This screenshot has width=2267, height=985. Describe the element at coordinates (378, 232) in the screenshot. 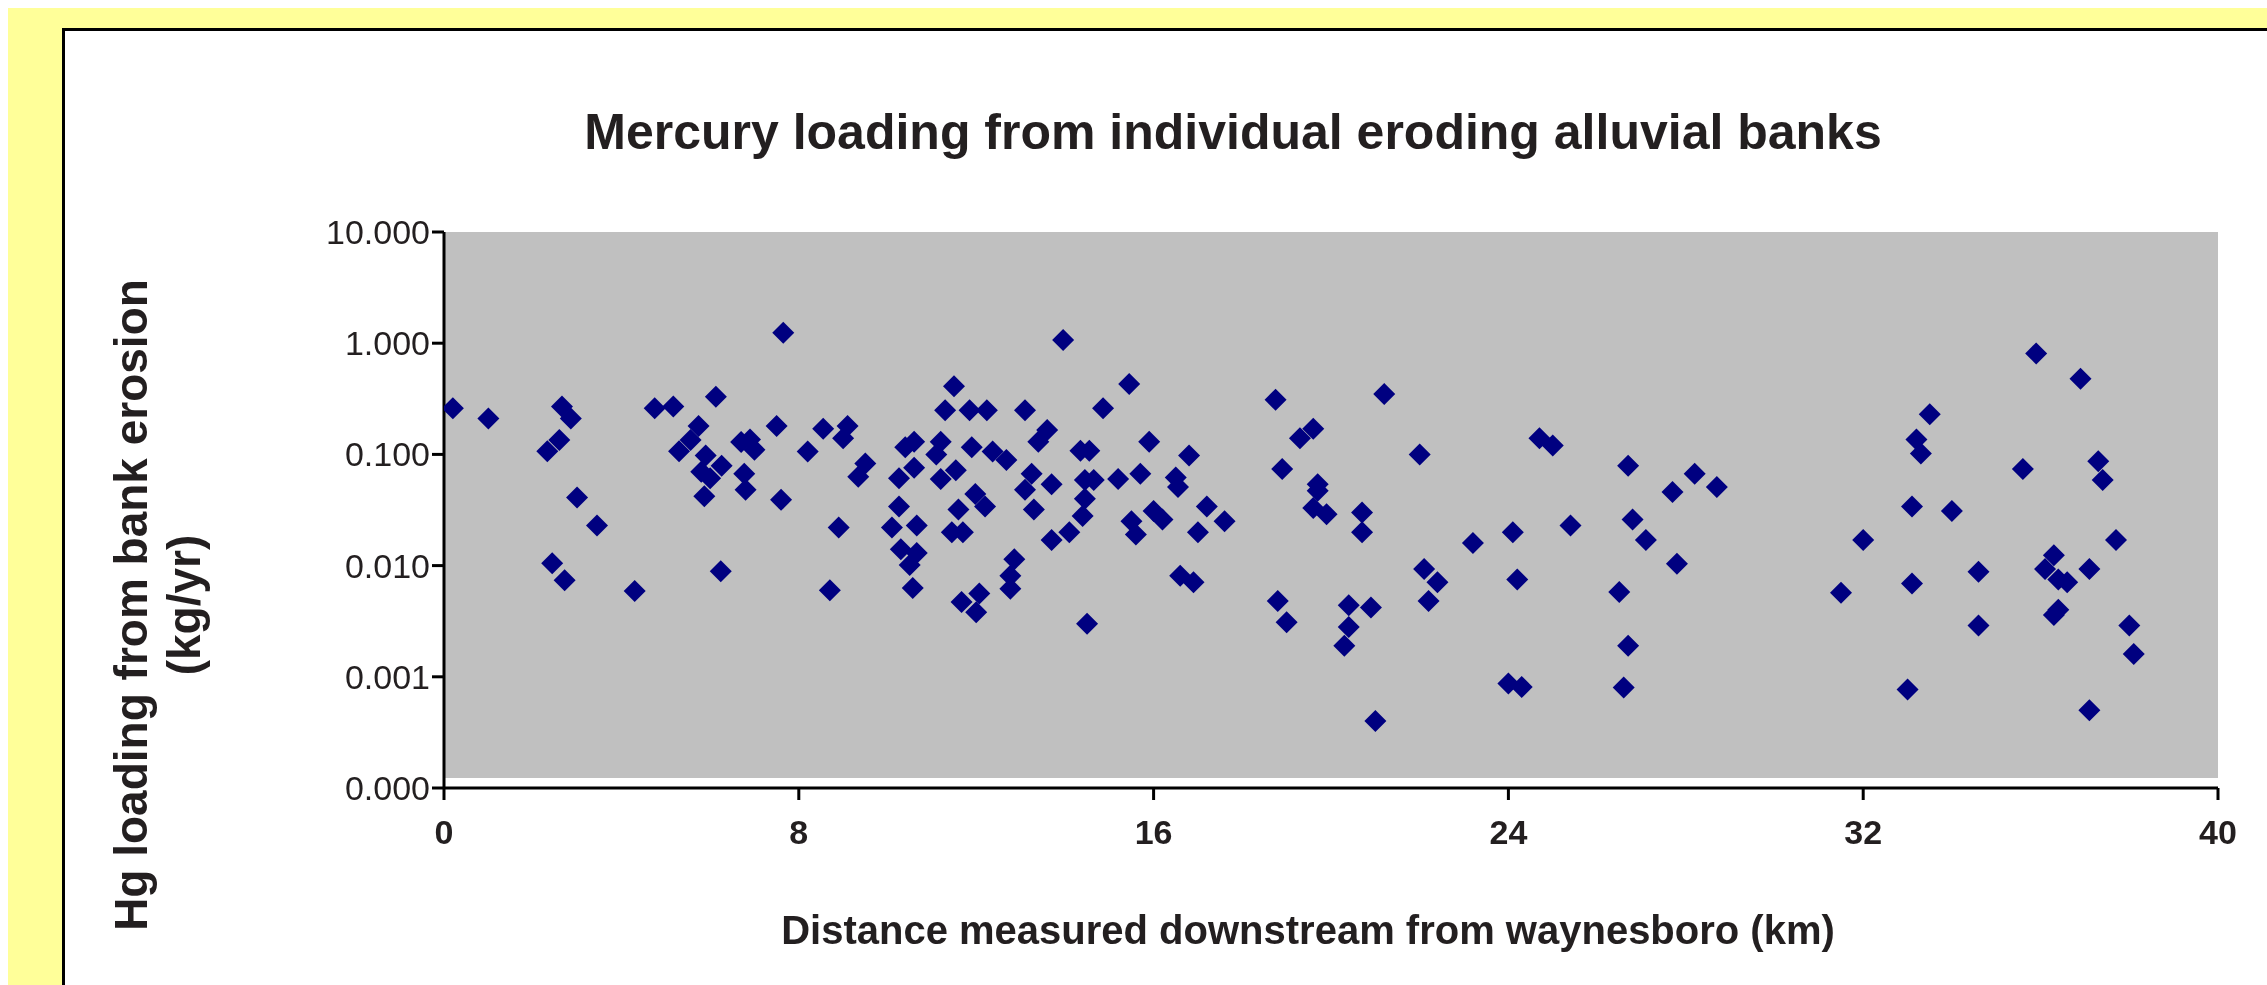

I see `y-tick-label: 10.000` at that location.